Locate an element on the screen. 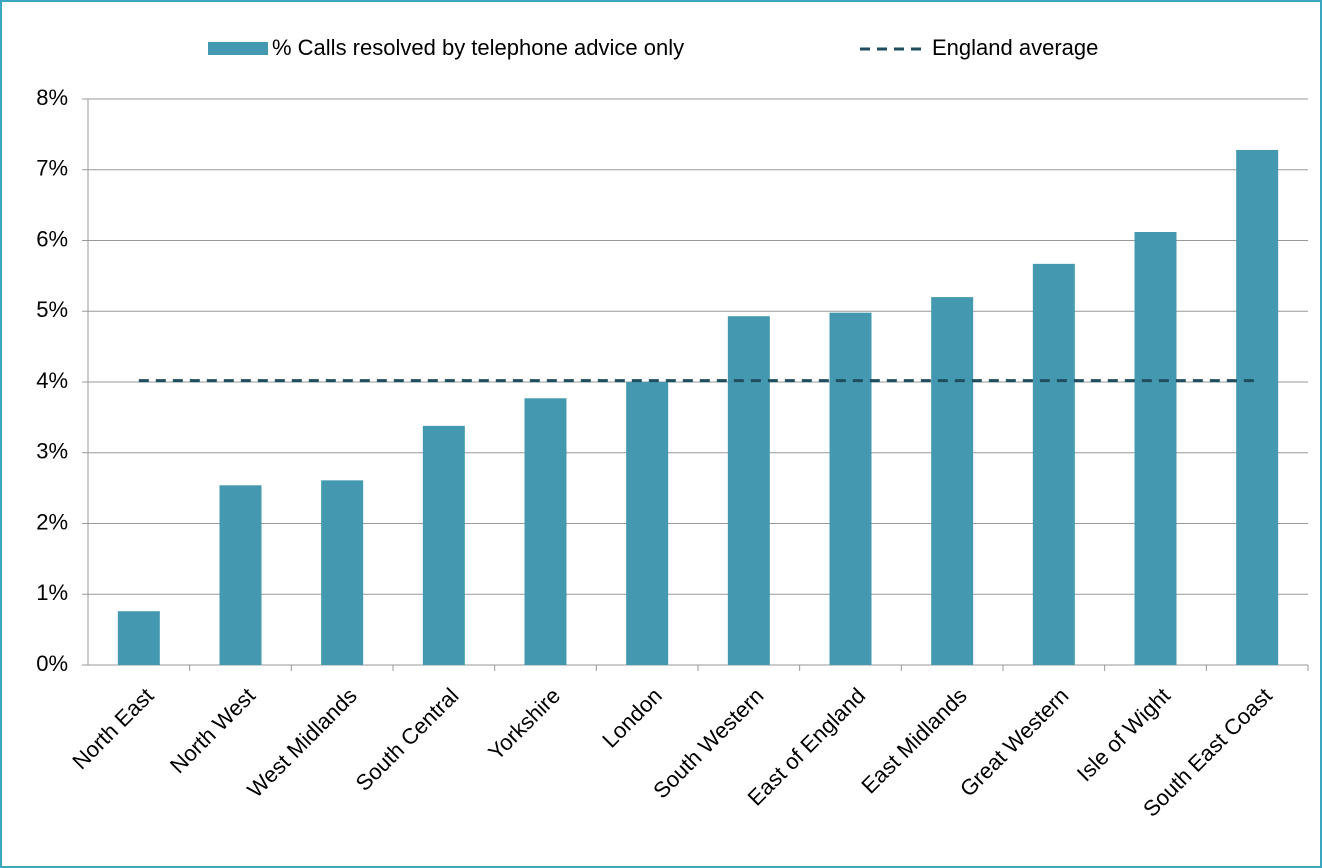  y-tick-label: 8% is located at coordinates (52, 97).